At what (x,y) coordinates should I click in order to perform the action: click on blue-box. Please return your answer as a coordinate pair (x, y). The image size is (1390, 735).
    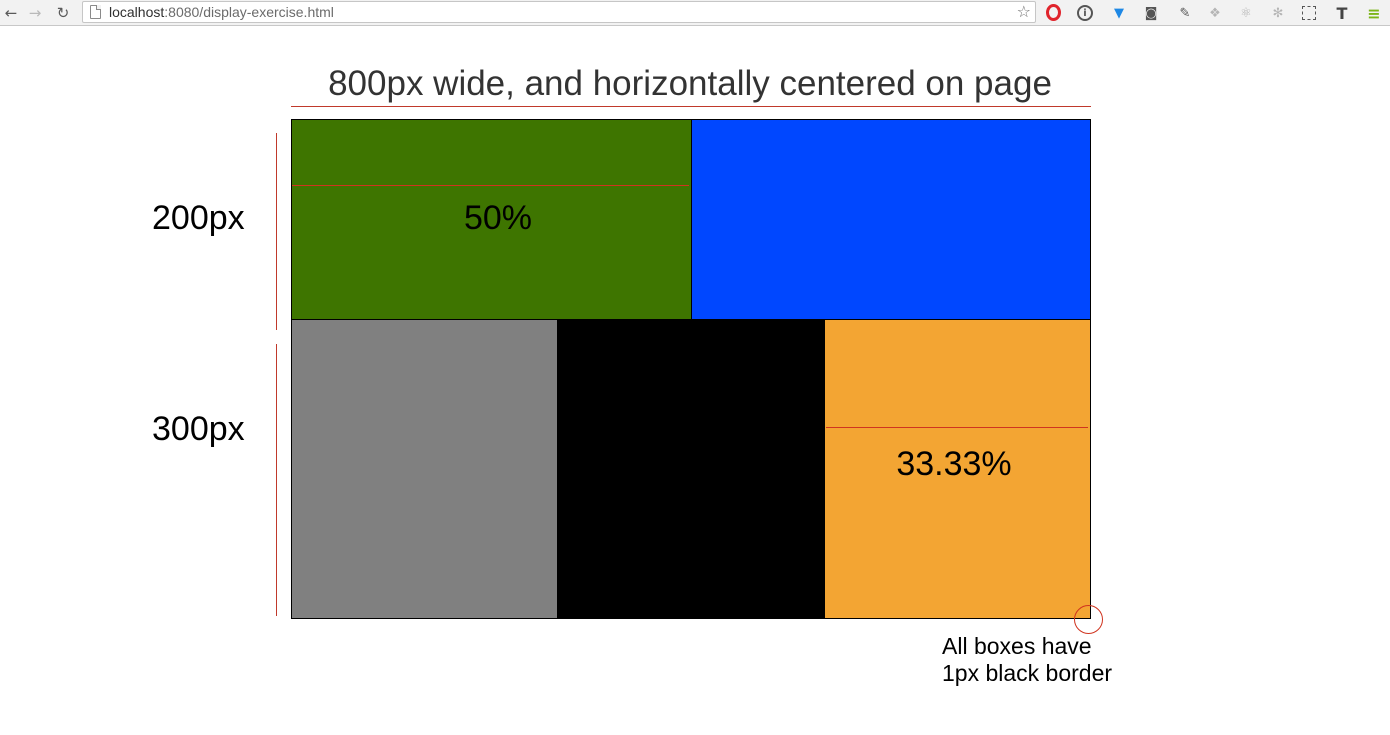
    Looking at the image, I should click on (891, 219).